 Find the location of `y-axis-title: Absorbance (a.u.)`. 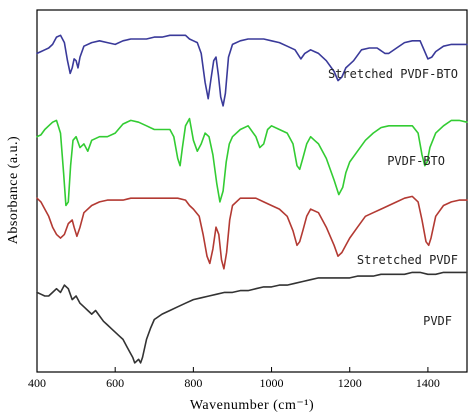

y-axis-title: Absorbance (a.u.) is located at coordinates (13, 190).